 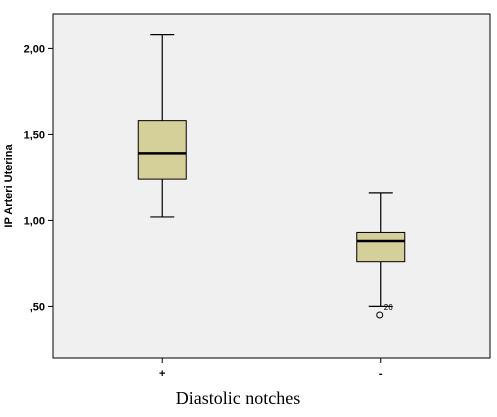 I want to click on outlier-label: 26, so click(x=388, y=307).